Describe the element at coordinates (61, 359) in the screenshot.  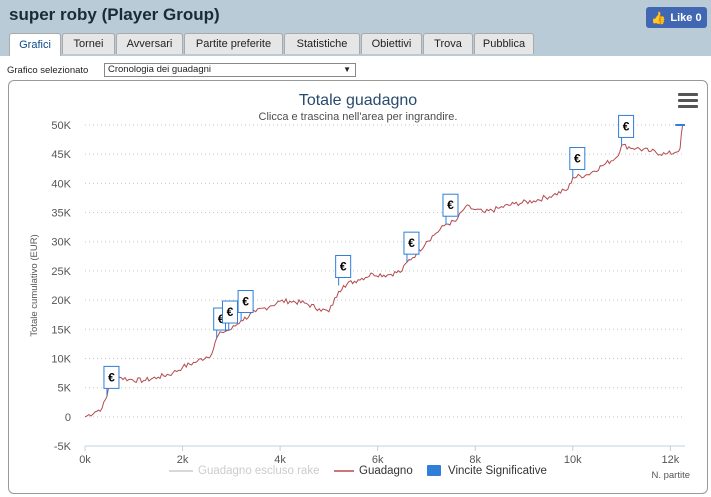
I see `y-tick-label: 10K` at that location.